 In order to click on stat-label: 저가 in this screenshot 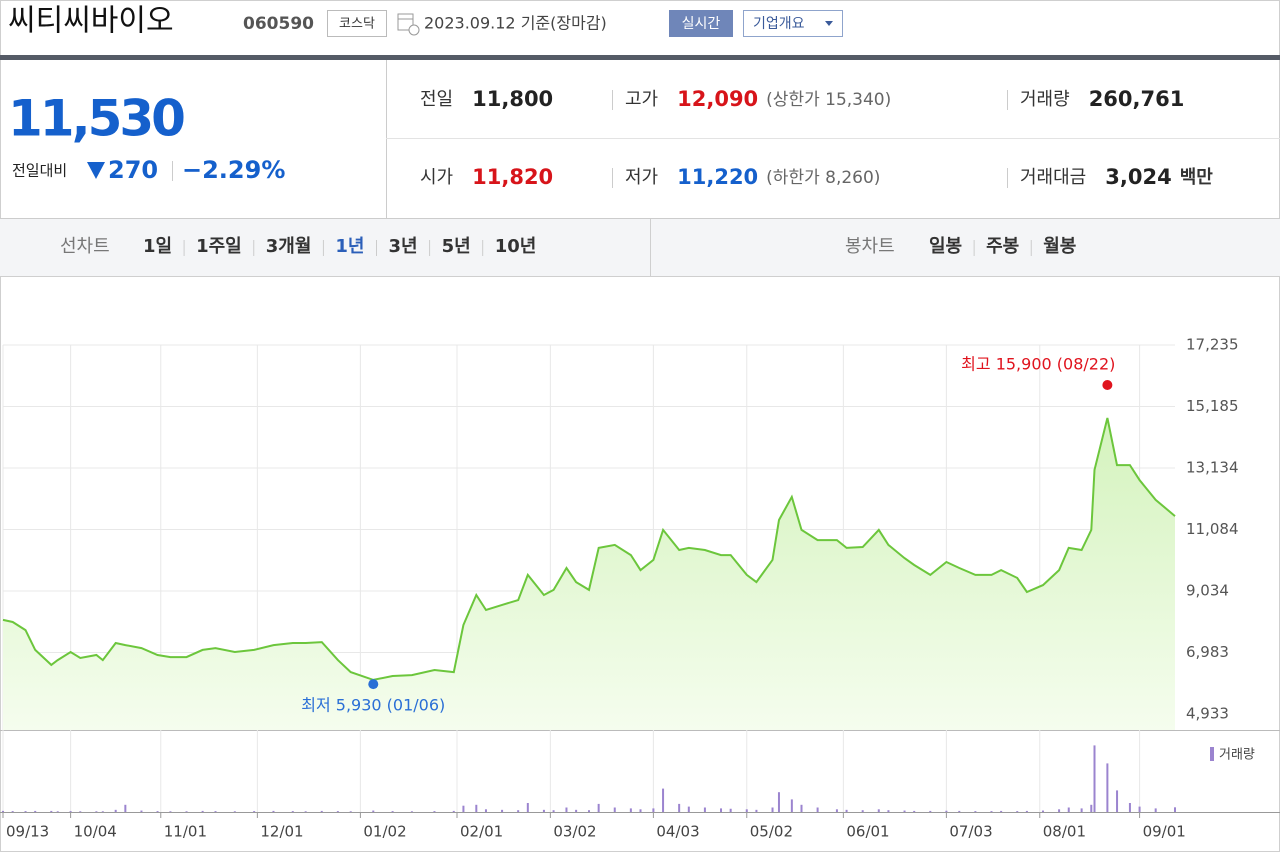, I will do `click(641, 177)`.